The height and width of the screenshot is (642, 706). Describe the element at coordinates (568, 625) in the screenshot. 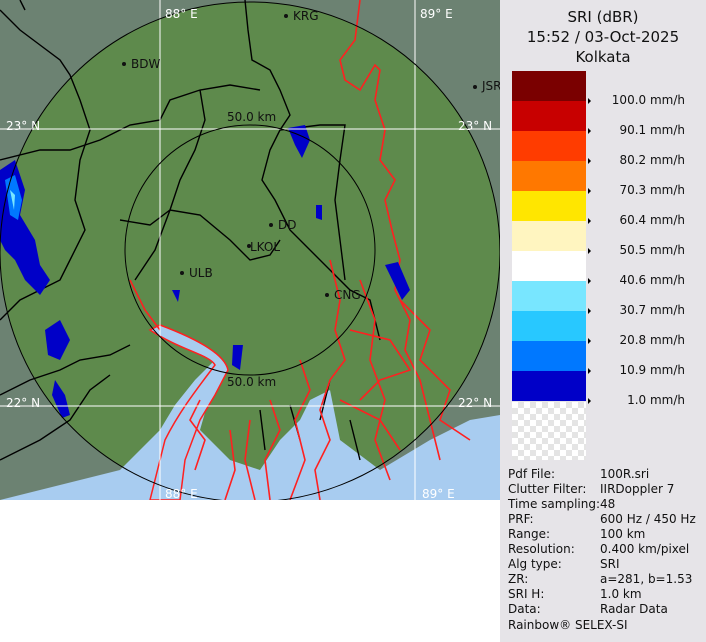

I see `brand-label: Rainbow® SELEX-SI` at that location.